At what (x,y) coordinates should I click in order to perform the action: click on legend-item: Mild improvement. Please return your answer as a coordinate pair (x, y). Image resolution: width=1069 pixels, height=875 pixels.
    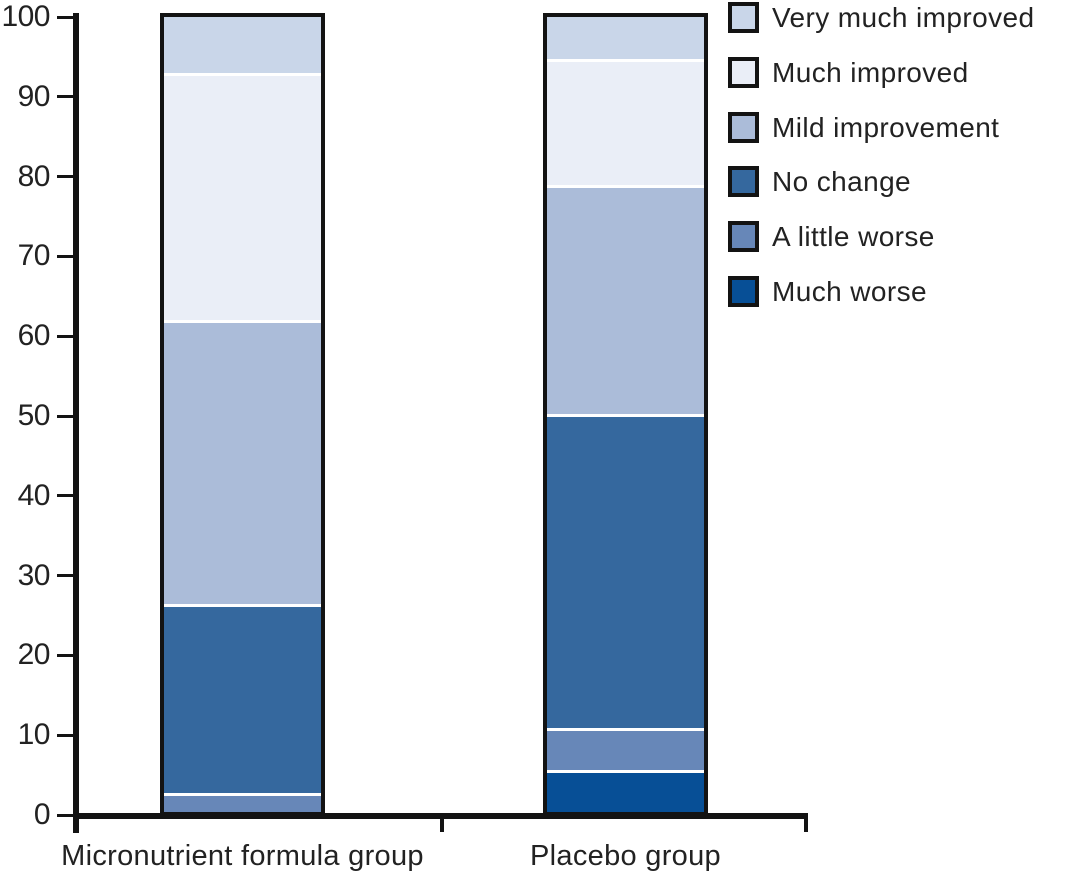
    Looking at the image, I should click on (863, 127).